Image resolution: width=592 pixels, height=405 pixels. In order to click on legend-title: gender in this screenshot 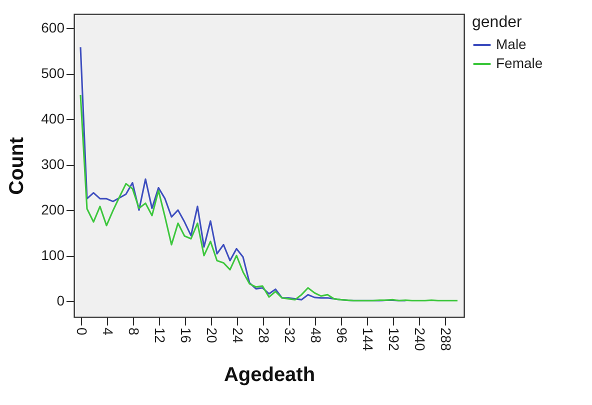, I will do `click(497, 22)`.